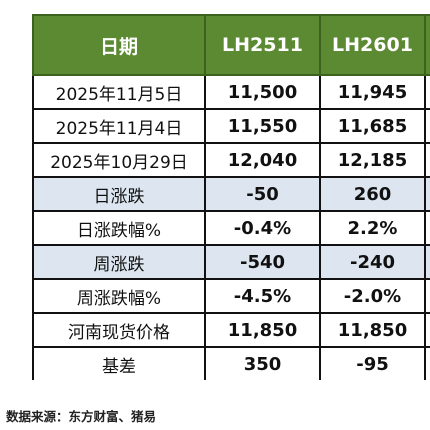 Image resolution: width=430 pixels, height=430 pixels. Describe the element at coordinates (119, 45) in the screenshot. I see `header-date: 日期` at that location.